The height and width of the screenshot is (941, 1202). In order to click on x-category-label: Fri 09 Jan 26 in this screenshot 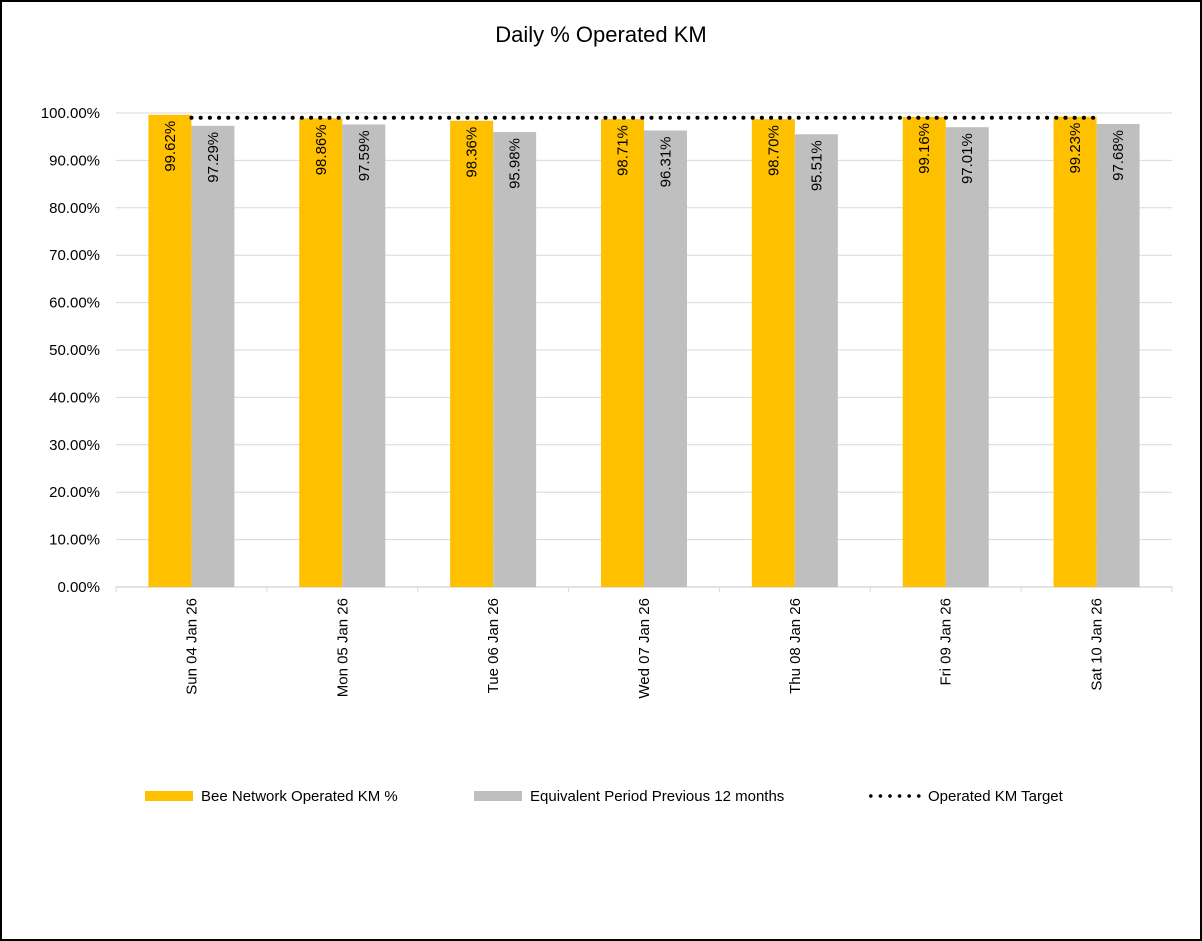, I will do `click(946, 642)`.